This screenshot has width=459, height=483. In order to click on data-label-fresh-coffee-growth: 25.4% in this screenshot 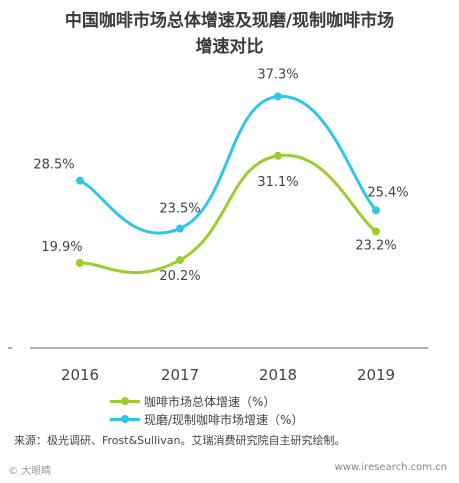, I will do `click(387, 192)`.